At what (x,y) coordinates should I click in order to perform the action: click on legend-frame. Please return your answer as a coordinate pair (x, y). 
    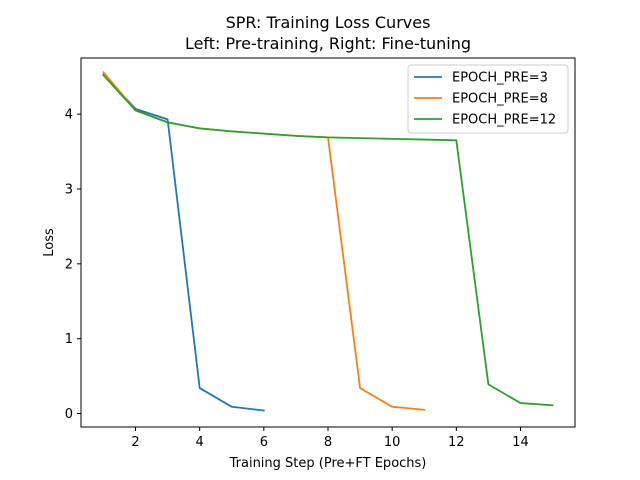
    Looking at the image, I should click on (488, 99).